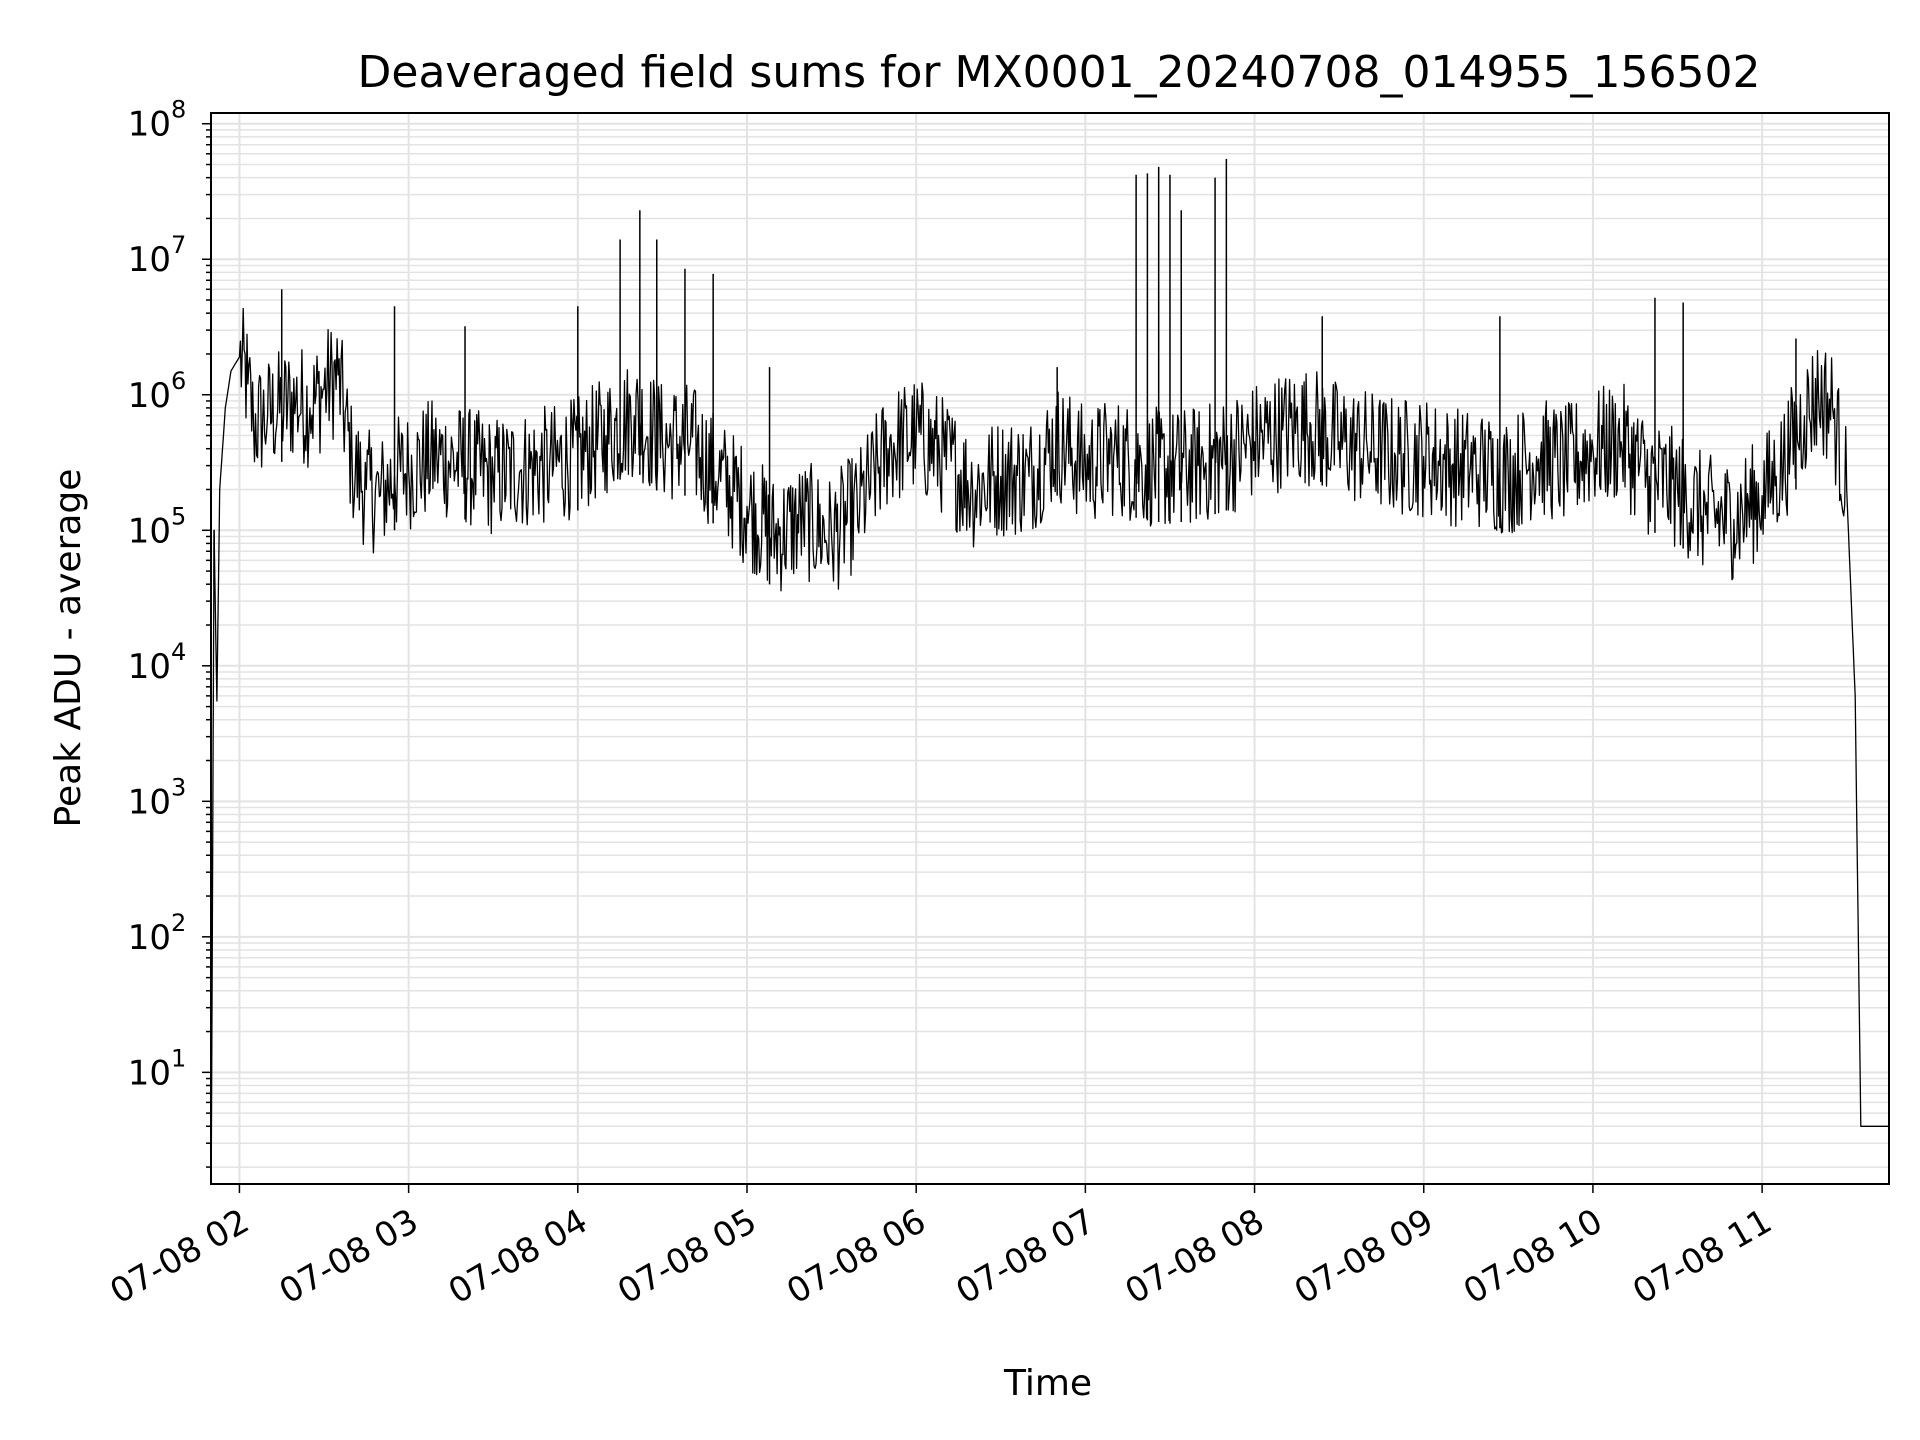  I want to click on y-tick-label-exponent: 7, so click(178, 245).